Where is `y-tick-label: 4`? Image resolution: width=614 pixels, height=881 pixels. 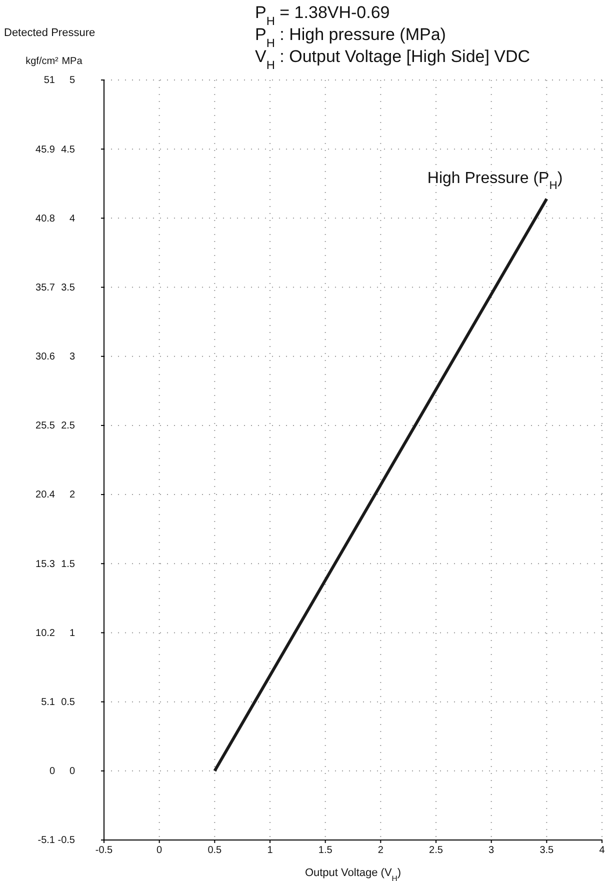
y-tick-label: 4 is located at coordinates (72, 218).